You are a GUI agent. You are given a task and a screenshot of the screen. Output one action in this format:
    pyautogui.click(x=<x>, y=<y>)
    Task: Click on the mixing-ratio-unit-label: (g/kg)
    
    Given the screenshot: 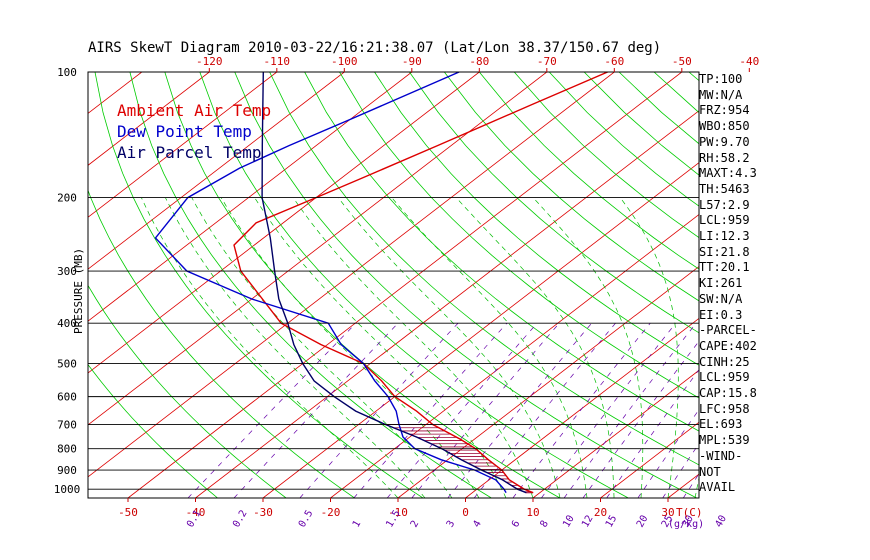 What is the action you would take?
    pyautogui.click(x=686, y=524)
    